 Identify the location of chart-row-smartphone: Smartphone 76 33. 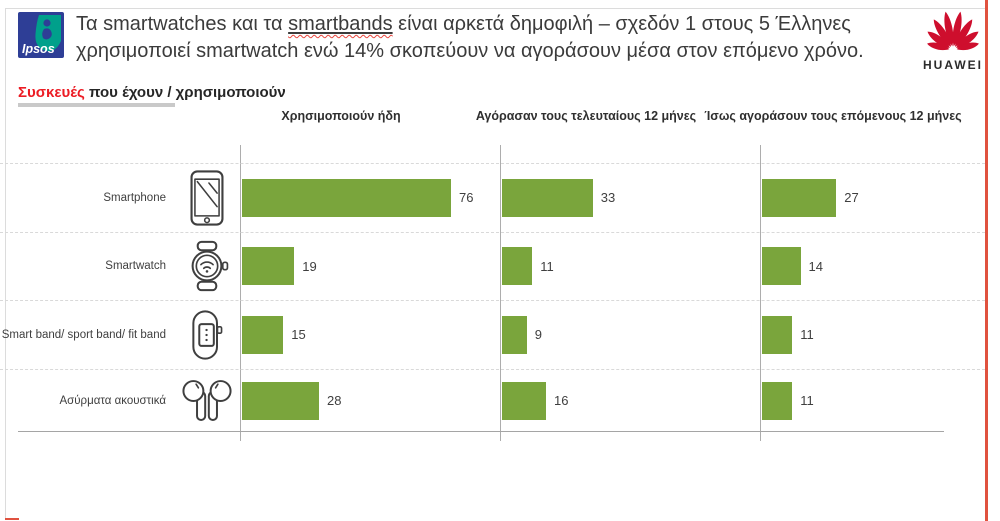
(492, 197).